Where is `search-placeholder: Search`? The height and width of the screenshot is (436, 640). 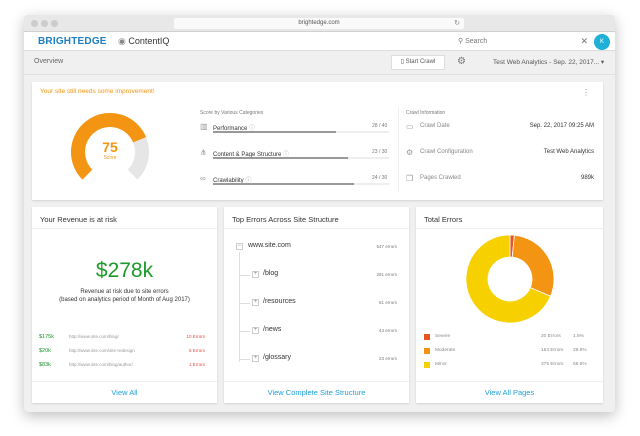
search-placeholder: Search is located at coordinates (476, 41).